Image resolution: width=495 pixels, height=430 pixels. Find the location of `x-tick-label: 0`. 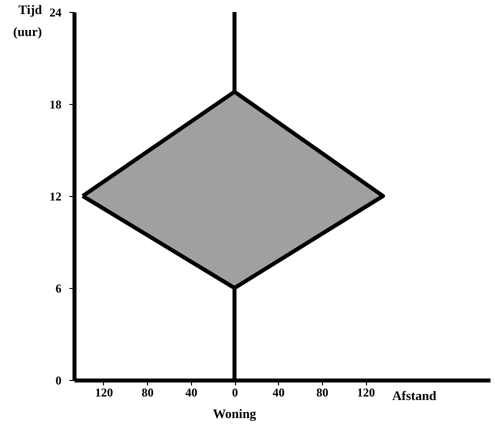

x-tick-label: 0 is located at coordinates (235, 393).